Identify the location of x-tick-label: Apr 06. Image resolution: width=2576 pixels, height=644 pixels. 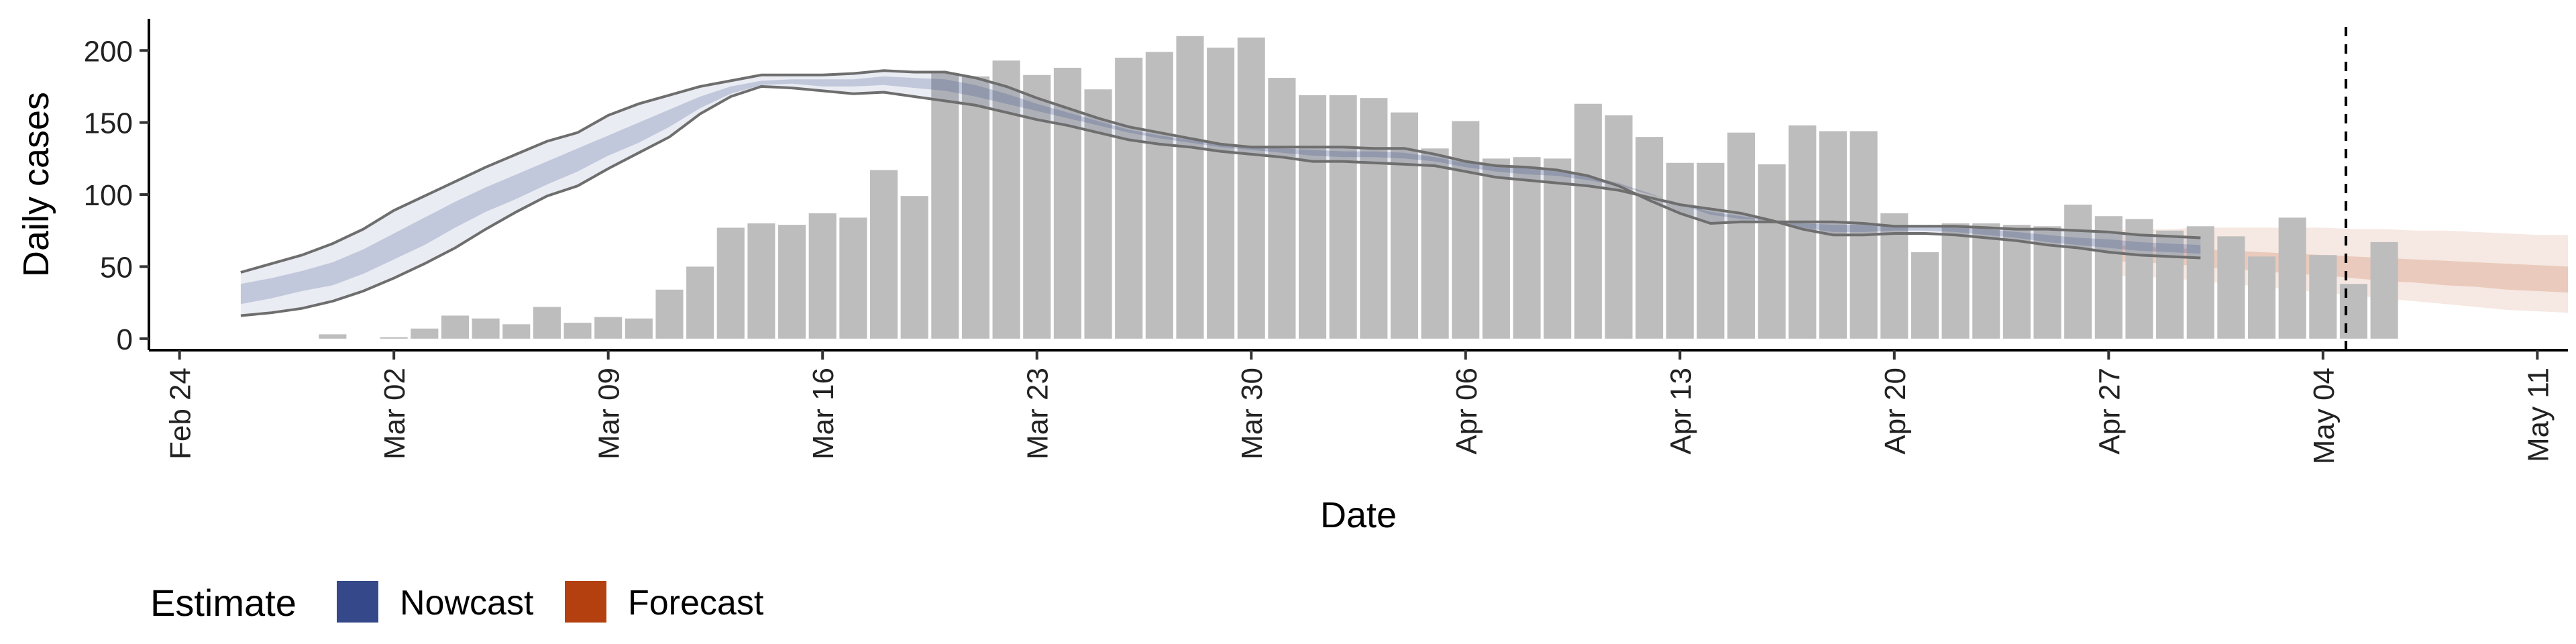
(1466, 411).